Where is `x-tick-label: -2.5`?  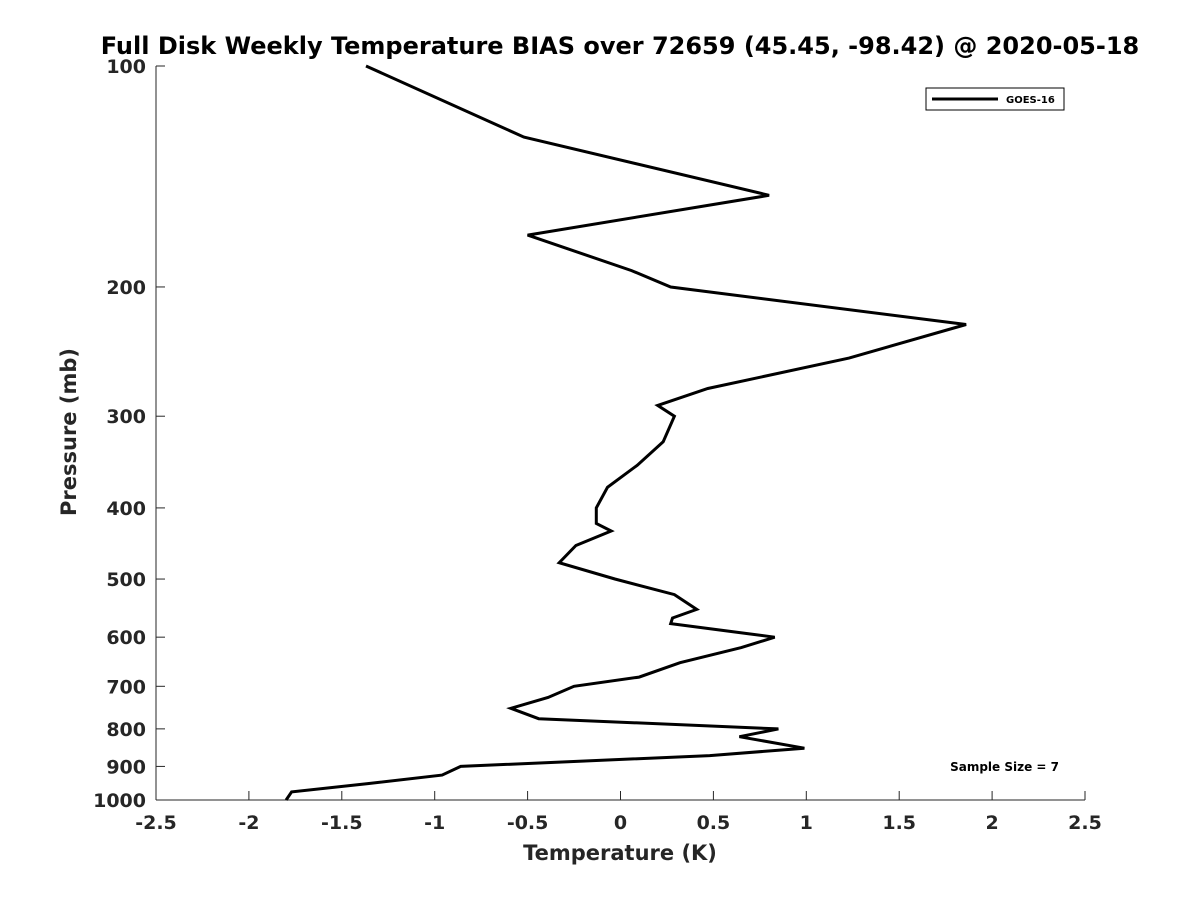 x-tick-label: -2.5 is located at coordinates (156, 823).